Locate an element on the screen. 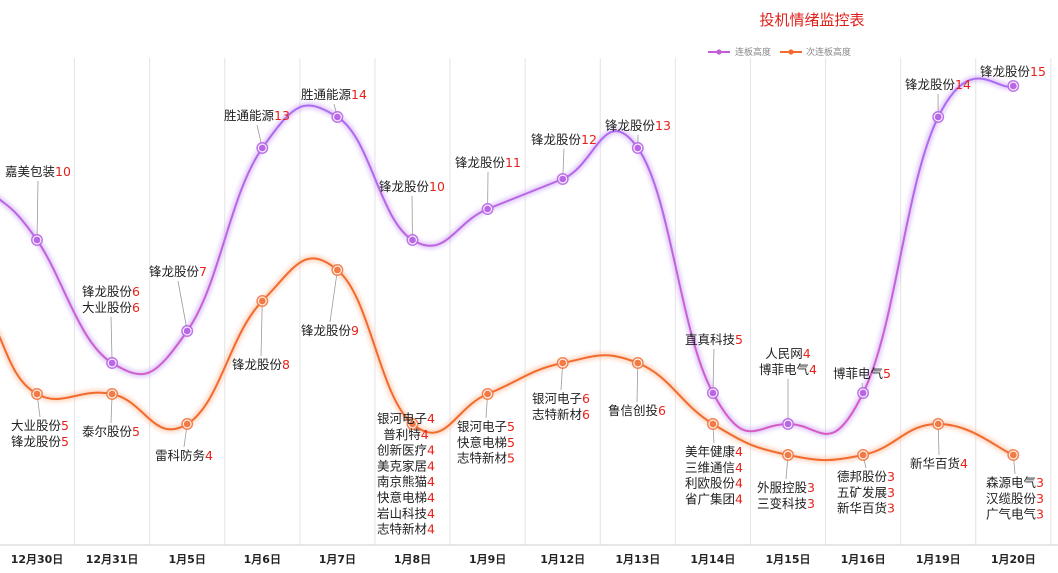  data-label: 普利特4 is located at coordinates (406, 434).